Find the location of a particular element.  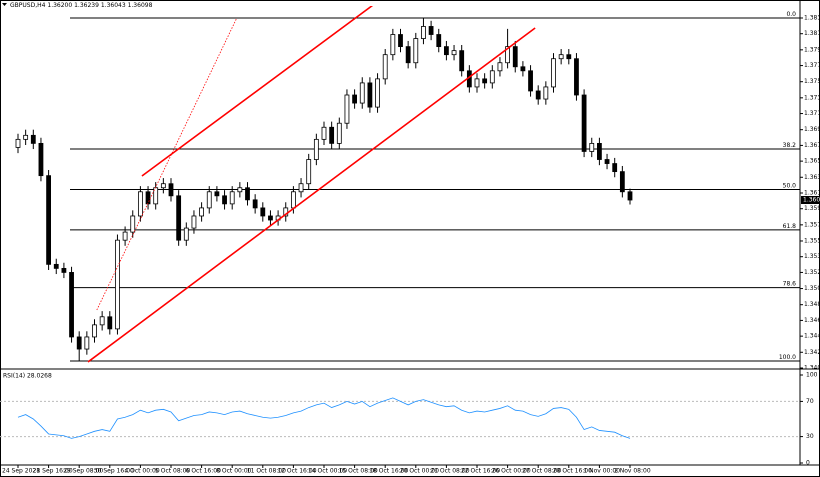

rsi-tick-label: 30 is located at coordinates (810, 436).